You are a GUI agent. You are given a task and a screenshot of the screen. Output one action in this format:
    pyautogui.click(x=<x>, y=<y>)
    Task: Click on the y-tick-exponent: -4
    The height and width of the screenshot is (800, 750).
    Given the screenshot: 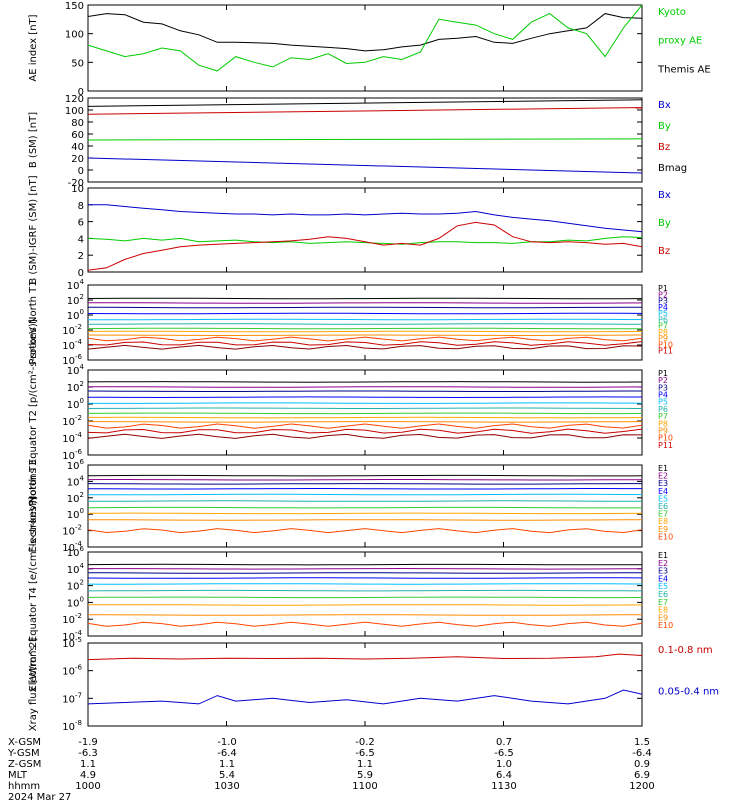 What is the action you would take?
    pyautogui.click(x=79, y=435)
    